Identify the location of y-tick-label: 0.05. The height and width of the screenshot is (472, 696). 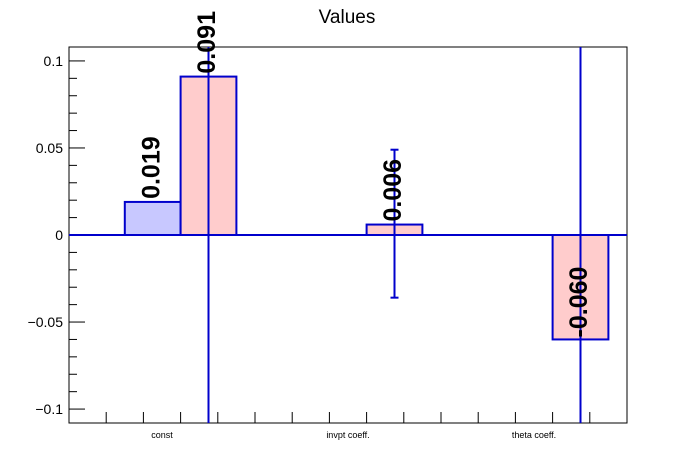
(49, 148).